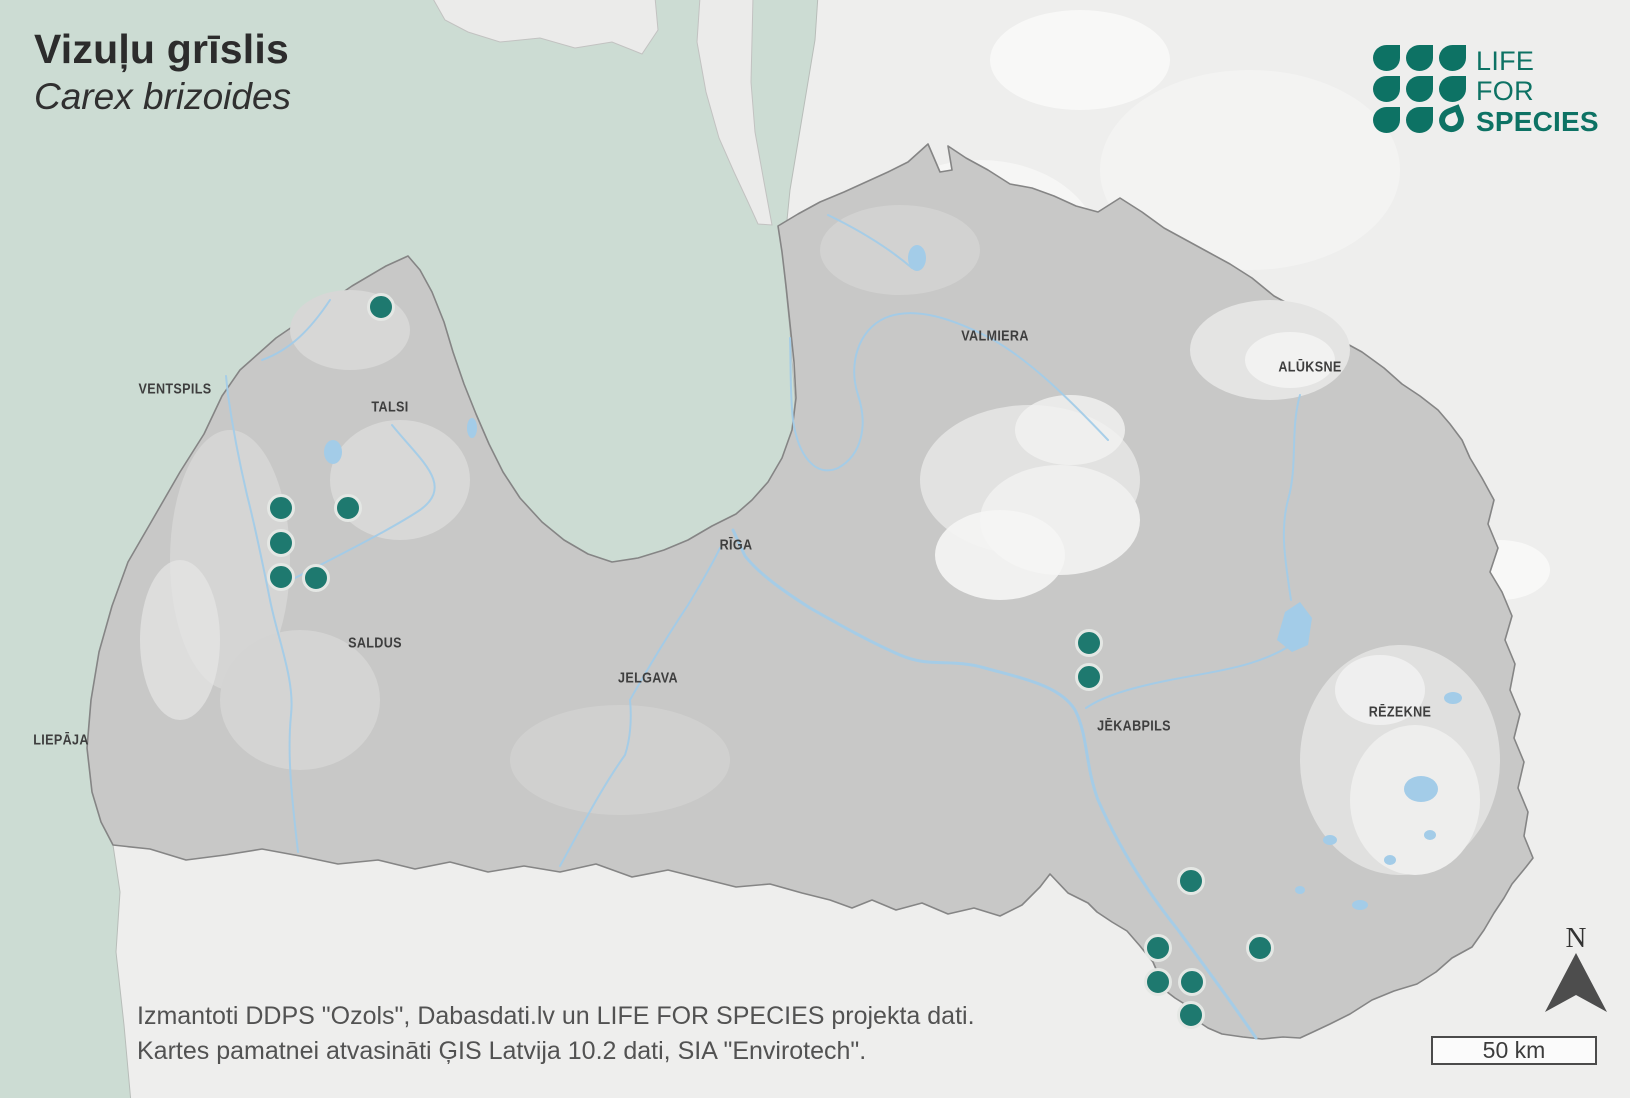 The width and height of the screenshot is (1630, 1098). I want to click on city-label-rīga: RĪGA, so click(736, 545).